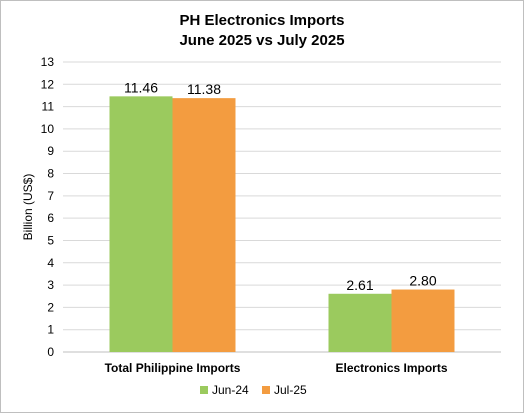 The width and height of the screenshot is (524, 413). What do you see at coordinates (50, 263) in the screenshot?
I see `y-tick-label: 4` at bounding box center [50, 263].